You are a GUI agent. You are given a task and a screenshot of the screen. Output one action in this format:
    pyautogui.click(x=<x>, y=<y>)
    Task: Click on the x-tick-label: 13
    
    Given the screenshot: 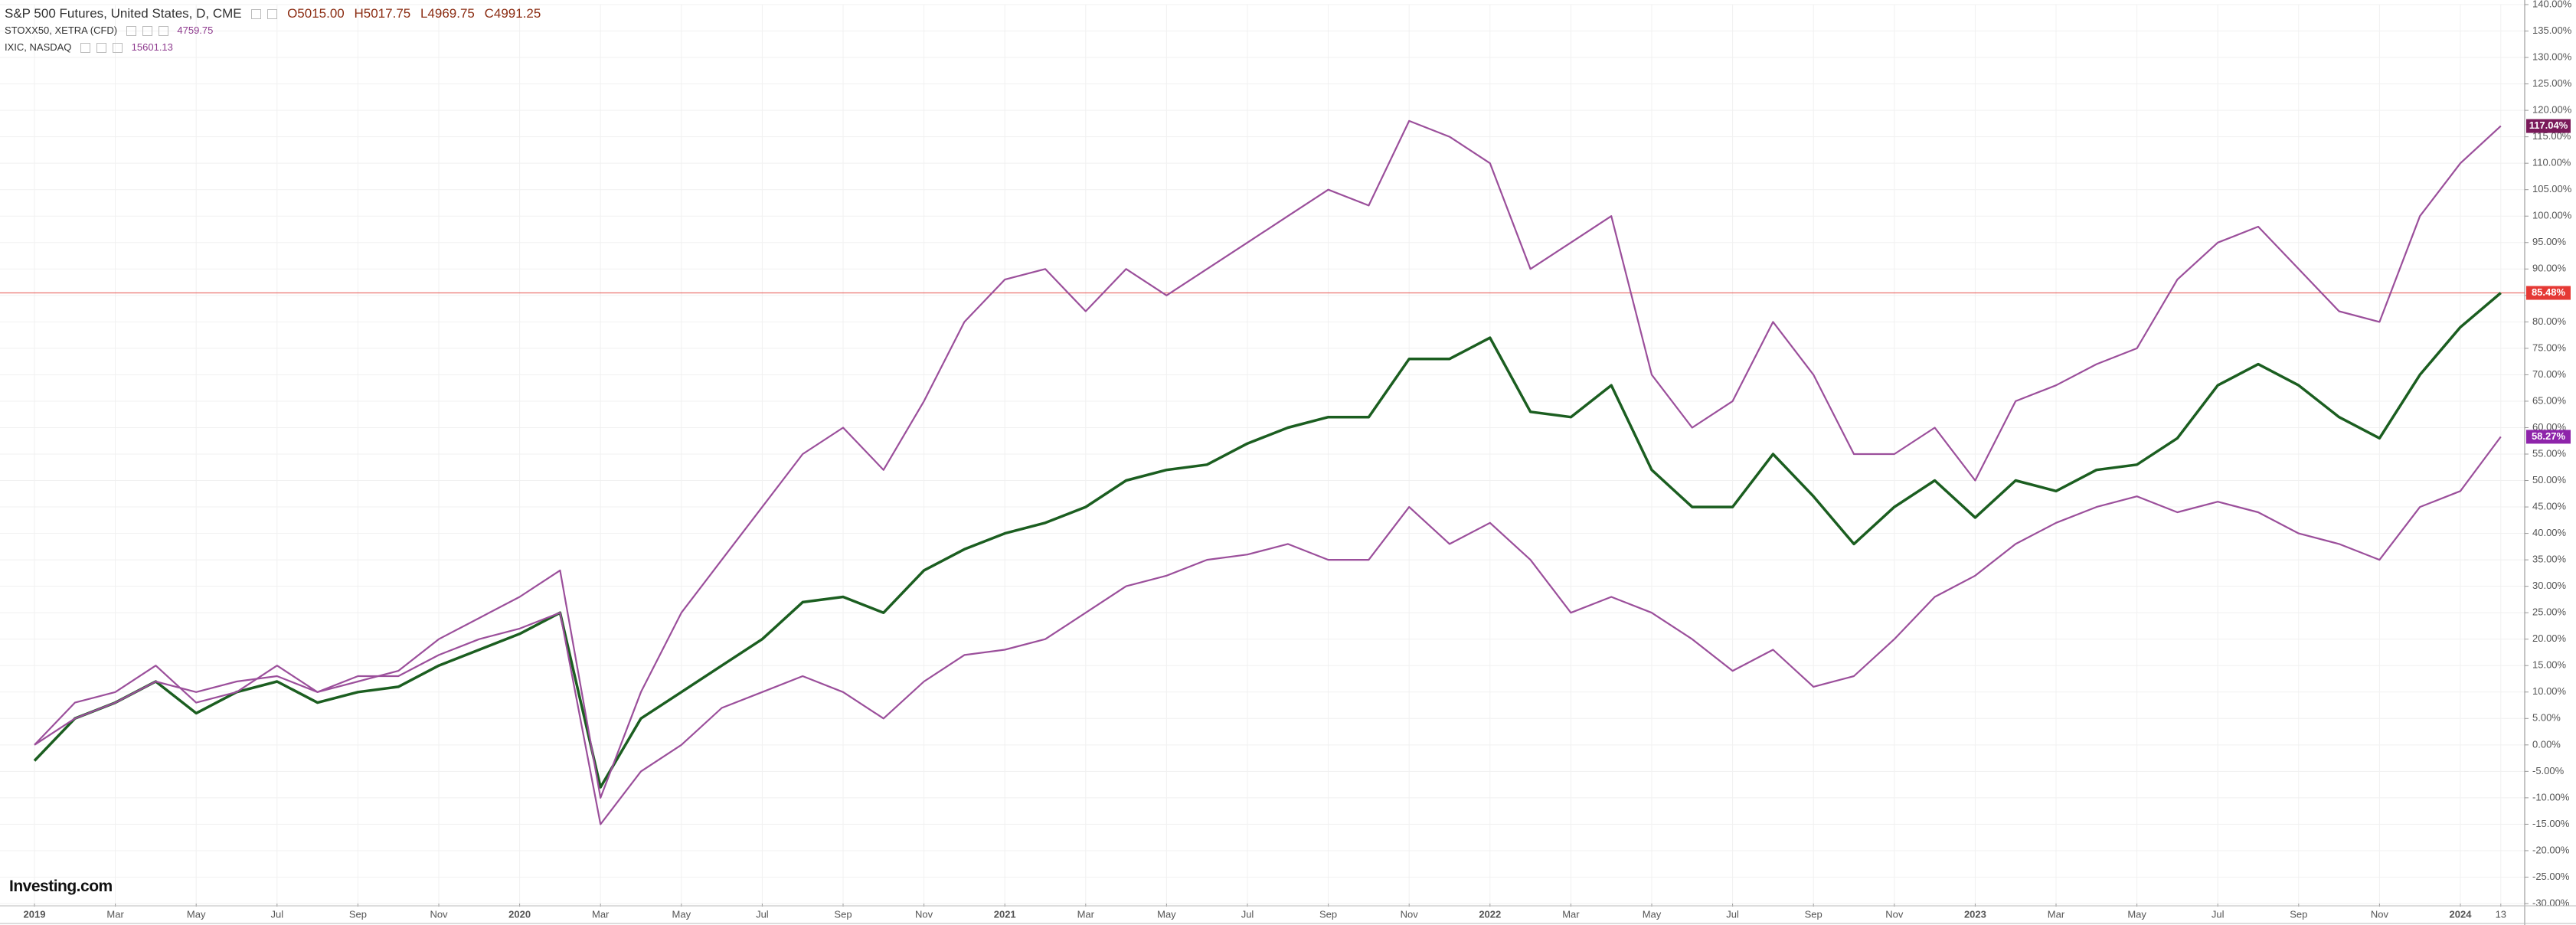 What is the action you would take?
    pyautogui.click(x=2501, y=914)
    